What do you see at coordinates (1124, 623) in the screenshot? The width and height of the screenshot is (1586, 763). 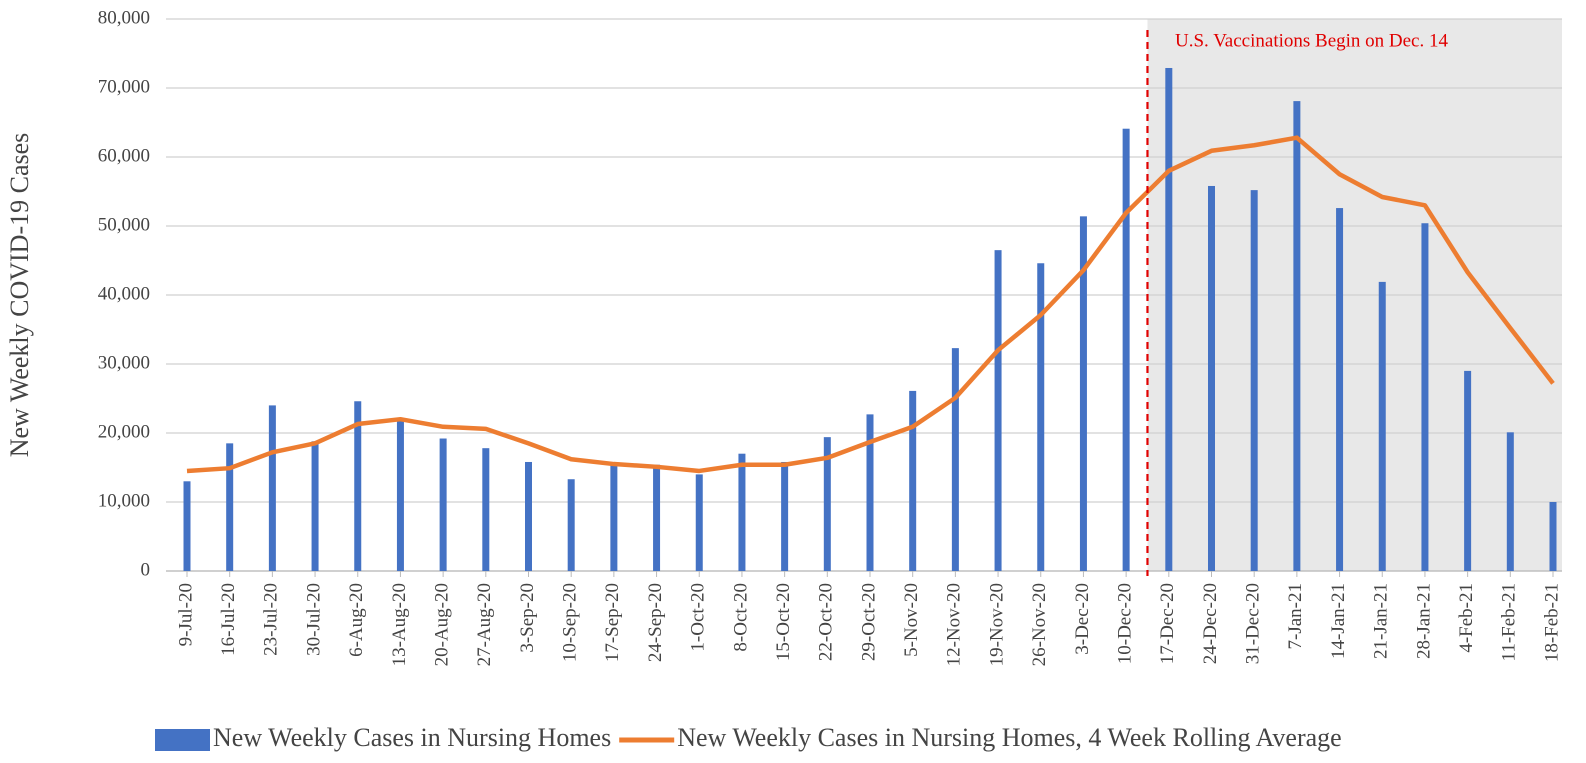 I see `x-tick-label: 10-Dec-20` at bounding box center [1124, 623].